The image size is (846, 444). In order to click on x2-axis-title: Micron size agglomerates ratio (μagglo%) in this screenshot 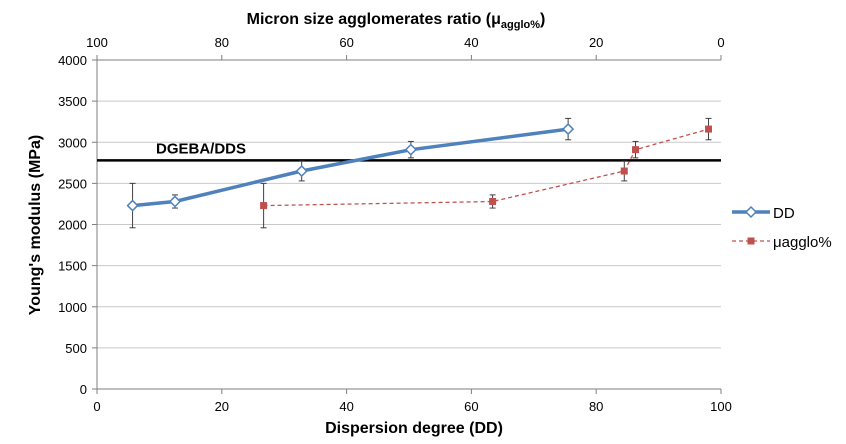, I will do `click(396, 21)`.